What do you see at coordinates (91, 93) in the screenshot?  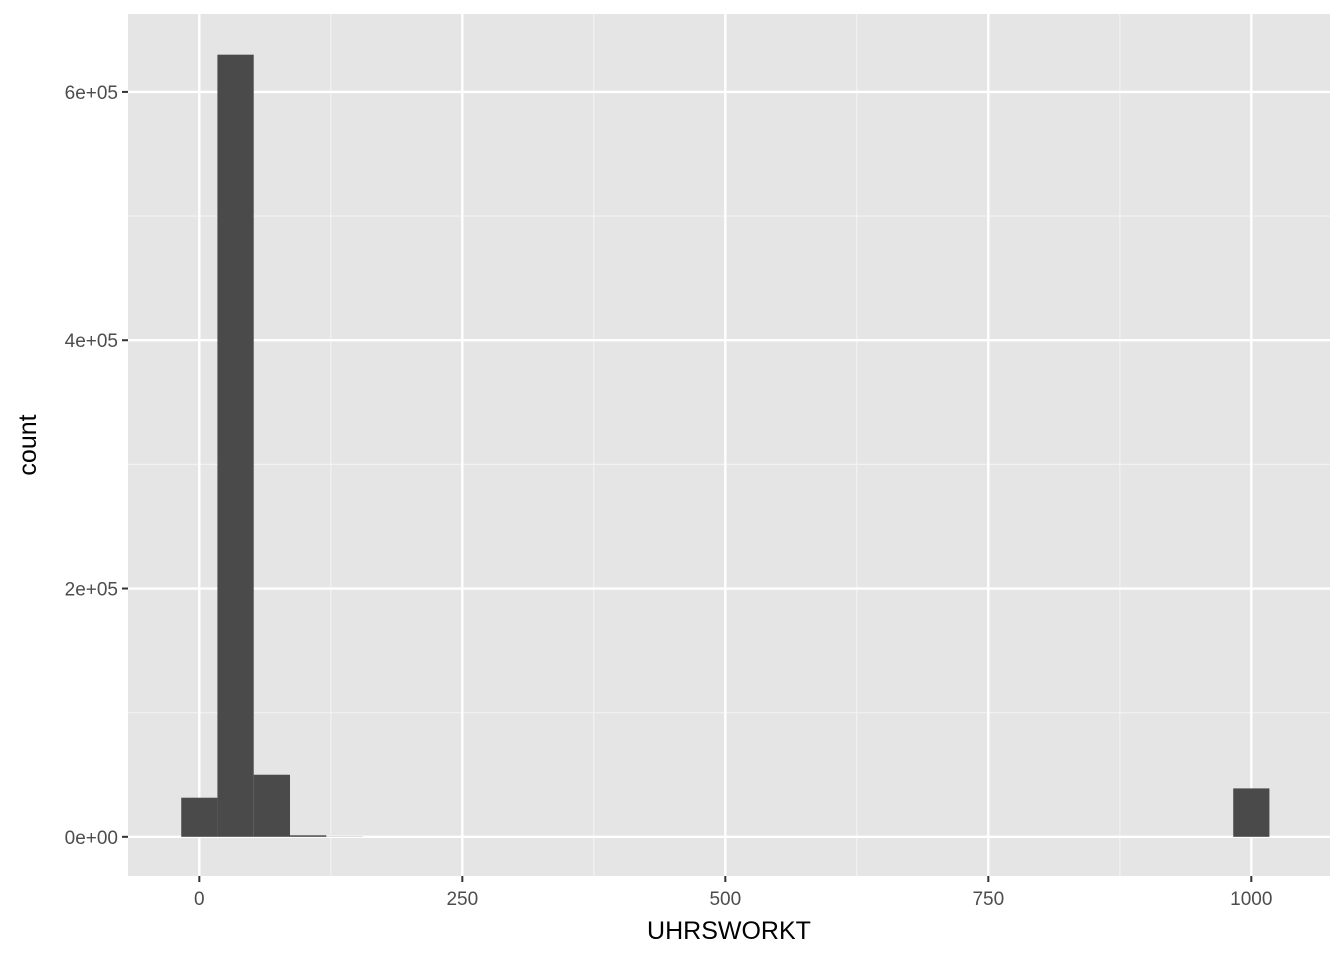 I see `y-tick-label: 6e+05` at bounding box center [91, 93].